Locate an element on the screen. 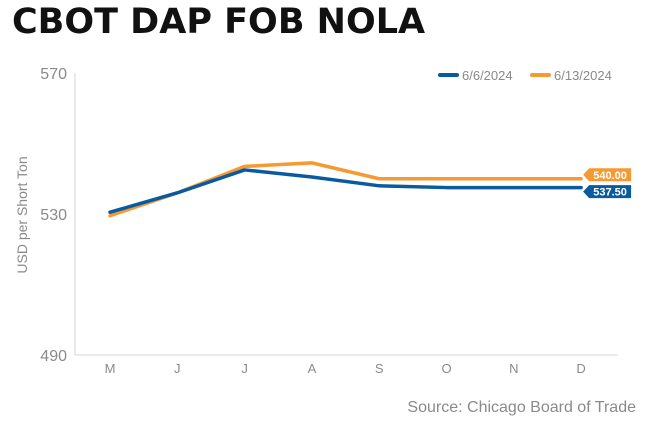 Image resolution: width=651 pixels, height=427 pixels. x-tick-label: N is located at coordinates (513, 368).